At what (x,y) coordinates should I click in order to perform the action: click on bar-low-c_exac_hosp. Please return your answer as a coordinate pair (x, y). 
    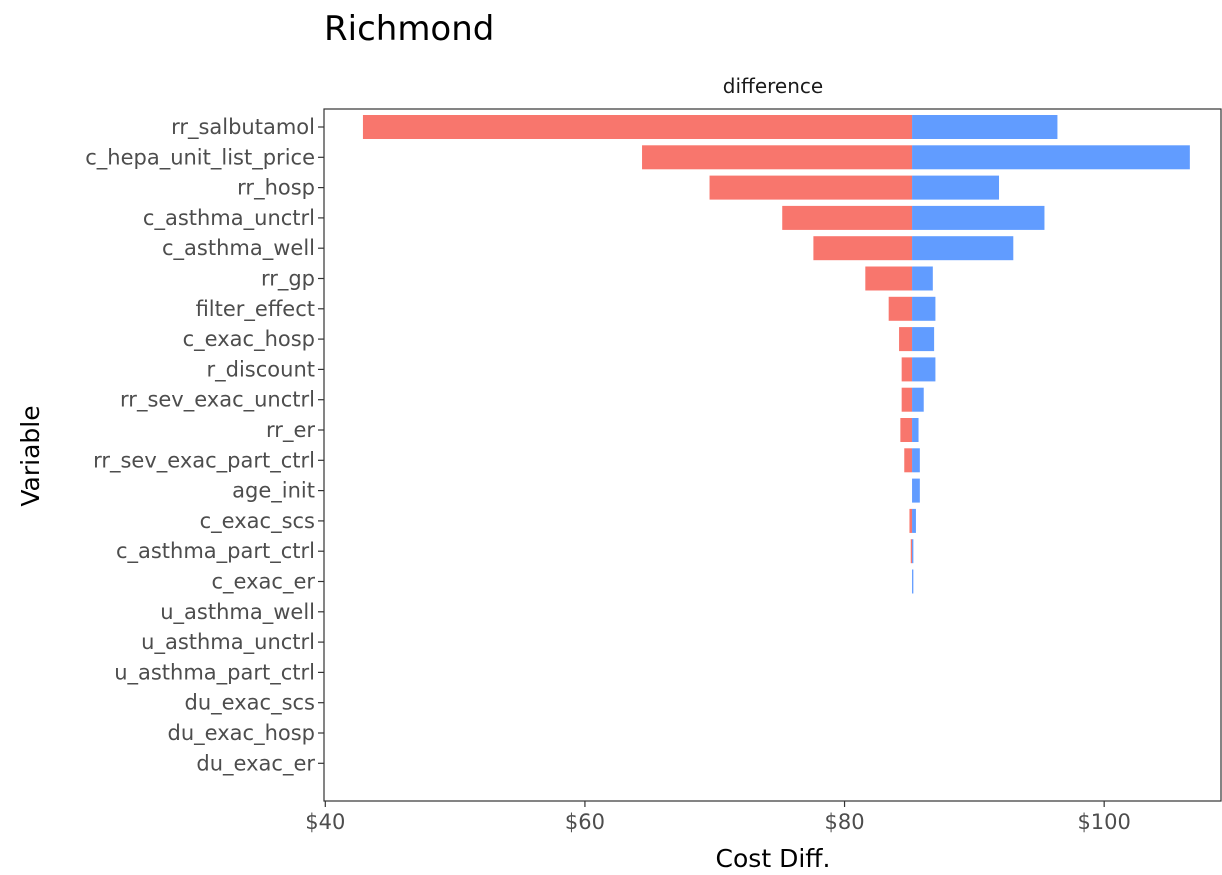
    Looking at the image, I should click on (906, 339).